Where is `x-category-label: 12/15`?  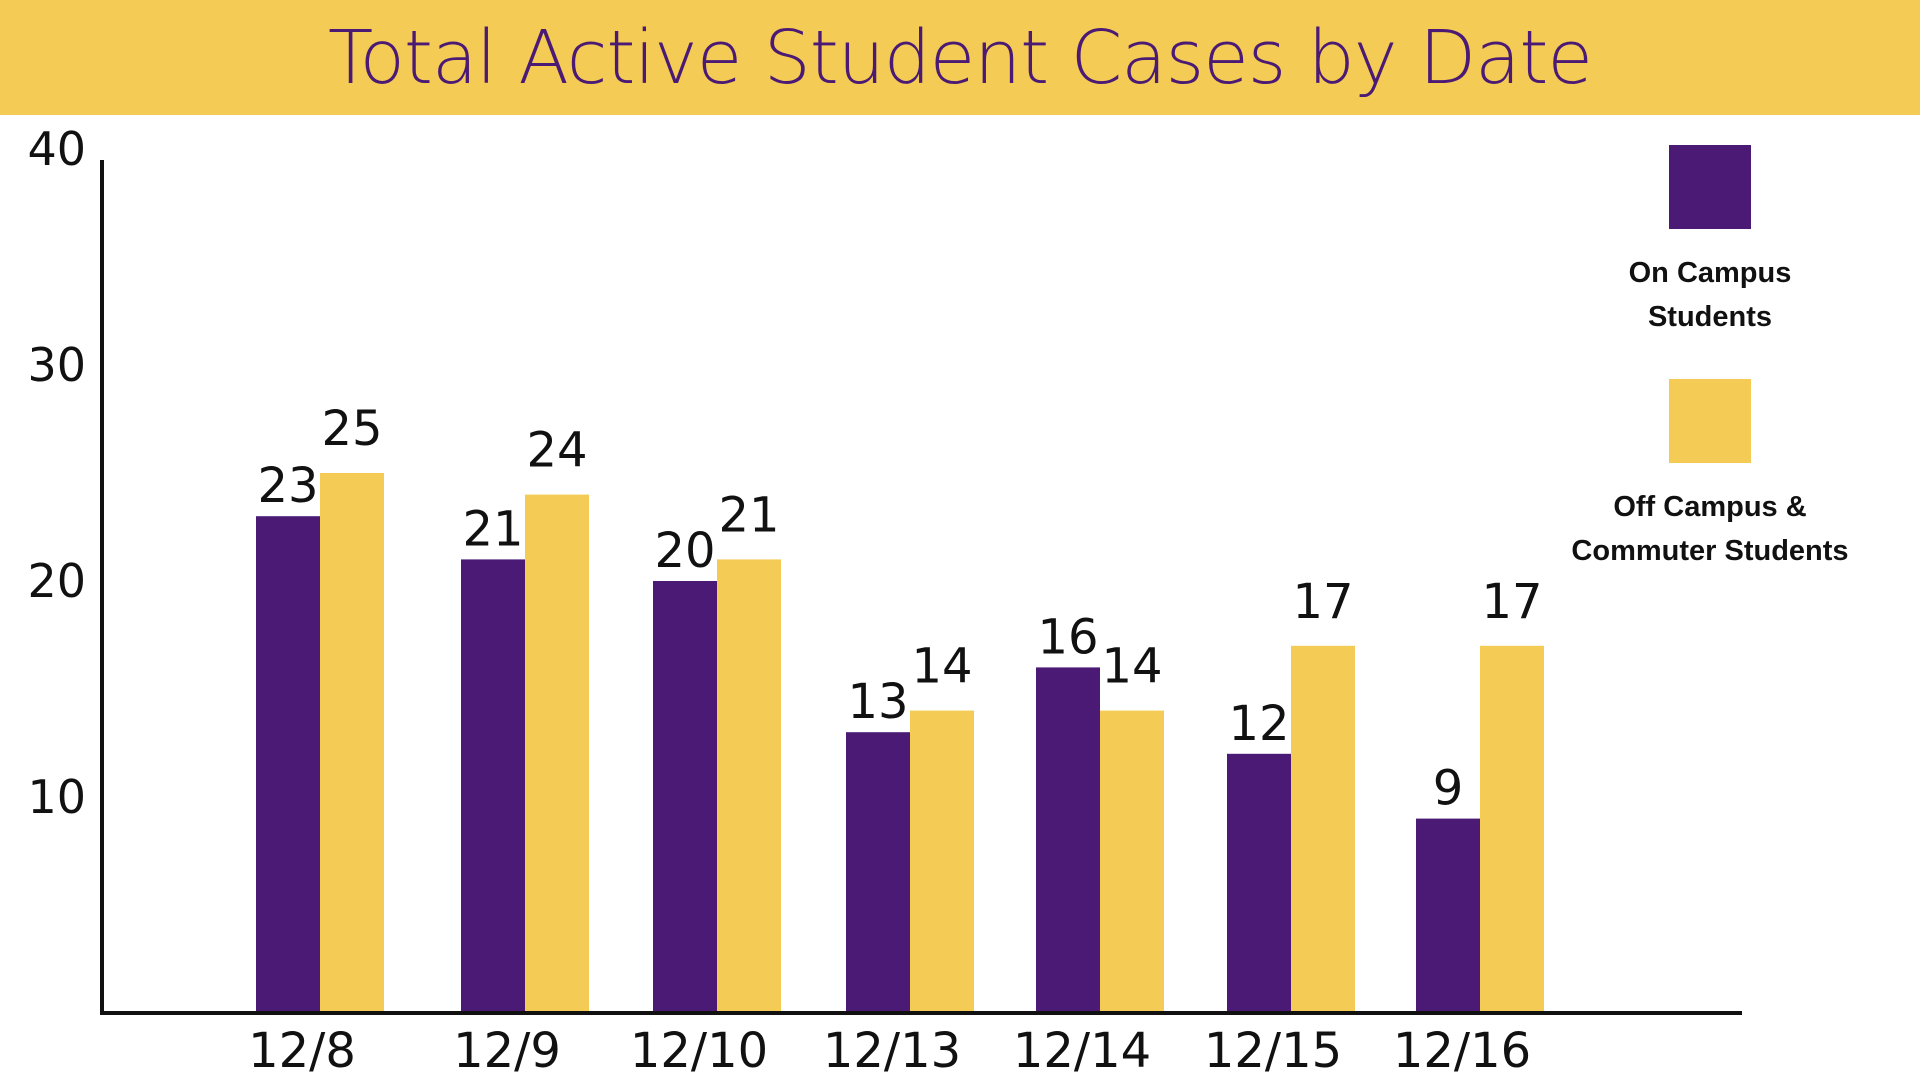 x-category-label: 12/15 is located at coordinates (1273, 1051).